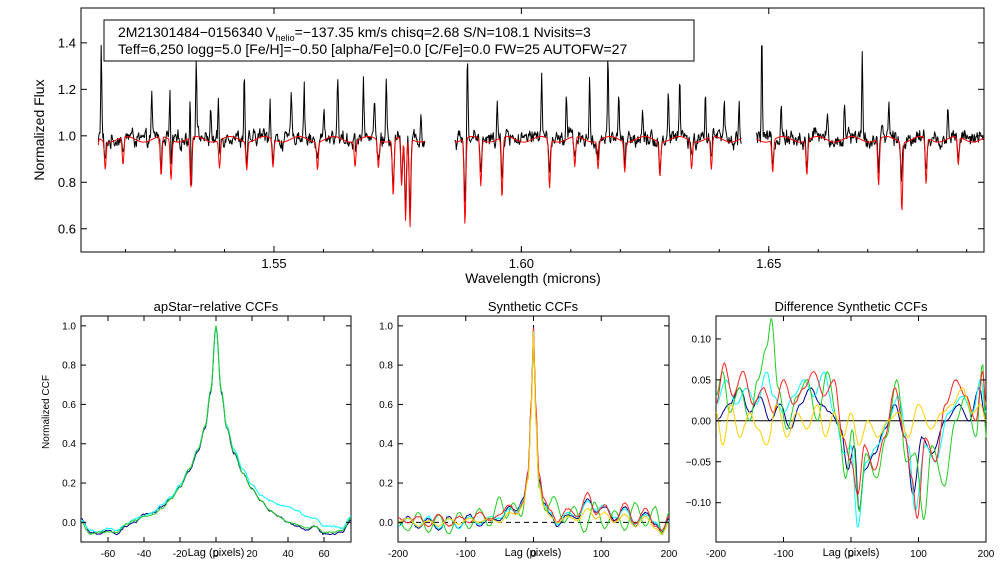  What do you see at coordinates (69, 523) in the screenshot?
I see `apstar-ccf-y-tick-label: 0.0` at bounding box center [69, 523].